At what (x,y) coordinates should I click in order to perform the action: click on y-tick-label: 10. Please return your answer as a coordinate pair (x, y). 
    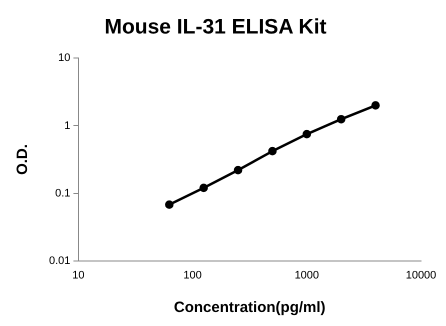
    Looking at the image, I should click on (64, 58).